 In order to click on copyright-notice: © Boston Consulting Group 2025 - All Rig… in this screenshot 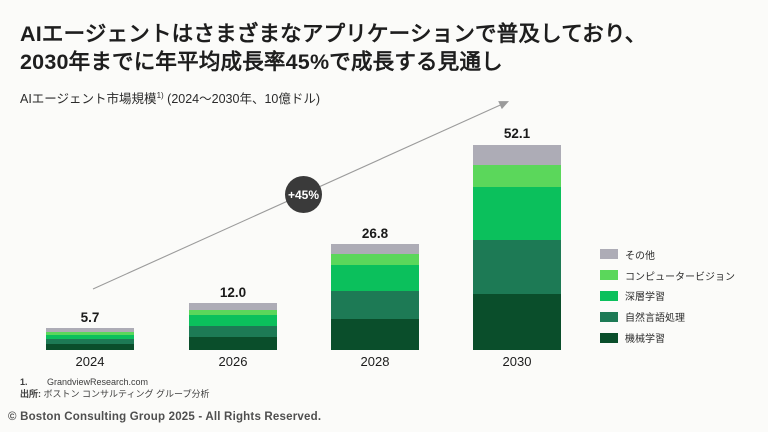, I will do `click(165, 417)`.